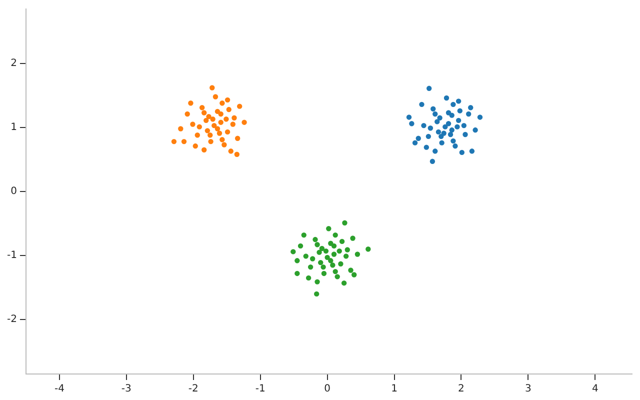 The width and height of the screenshot is (640, 400). What do you see at coordinates (59, 389) in the screenshot?
I see `x-tick-label: -4` at bounding box center [59, 389].